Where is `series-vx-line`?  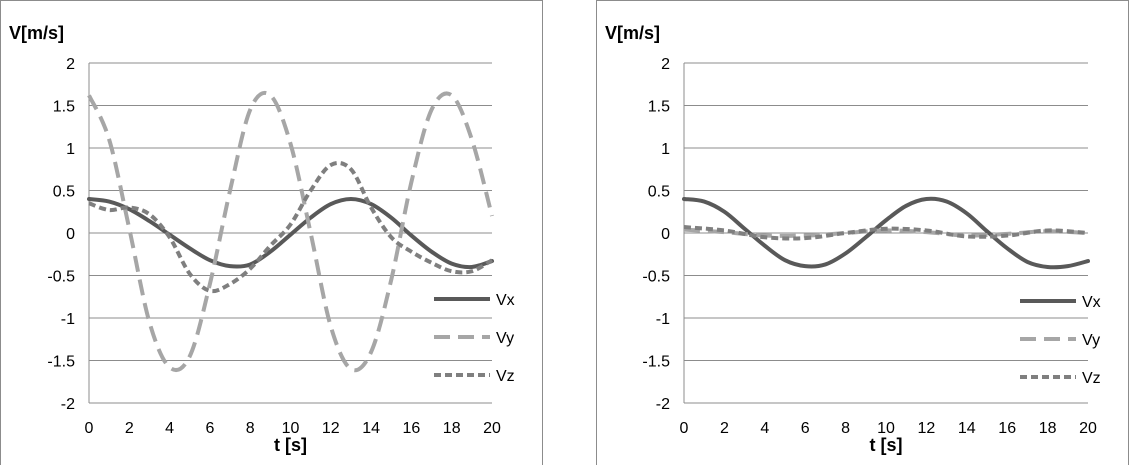 series-vx-line is located at coordinates (290, 233).